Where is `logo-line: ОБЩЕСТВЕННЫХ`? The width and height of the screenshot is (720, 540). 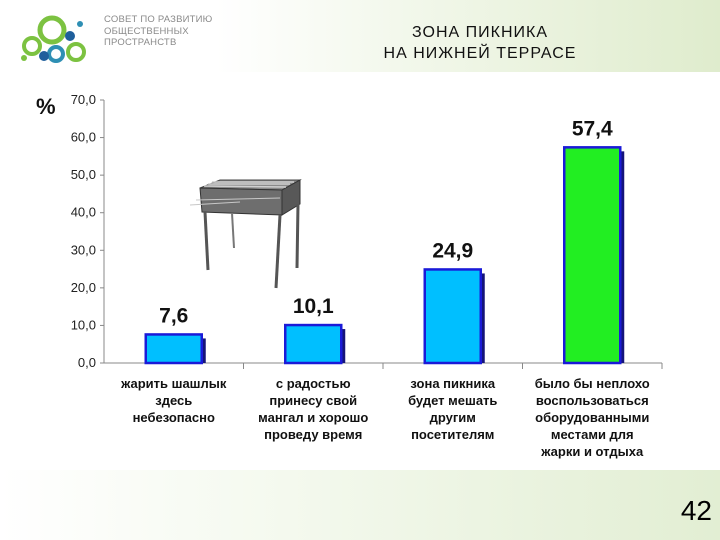 logo-line: ОБЩЕСТВЕННЫХ is located at coordinates (146, 31).